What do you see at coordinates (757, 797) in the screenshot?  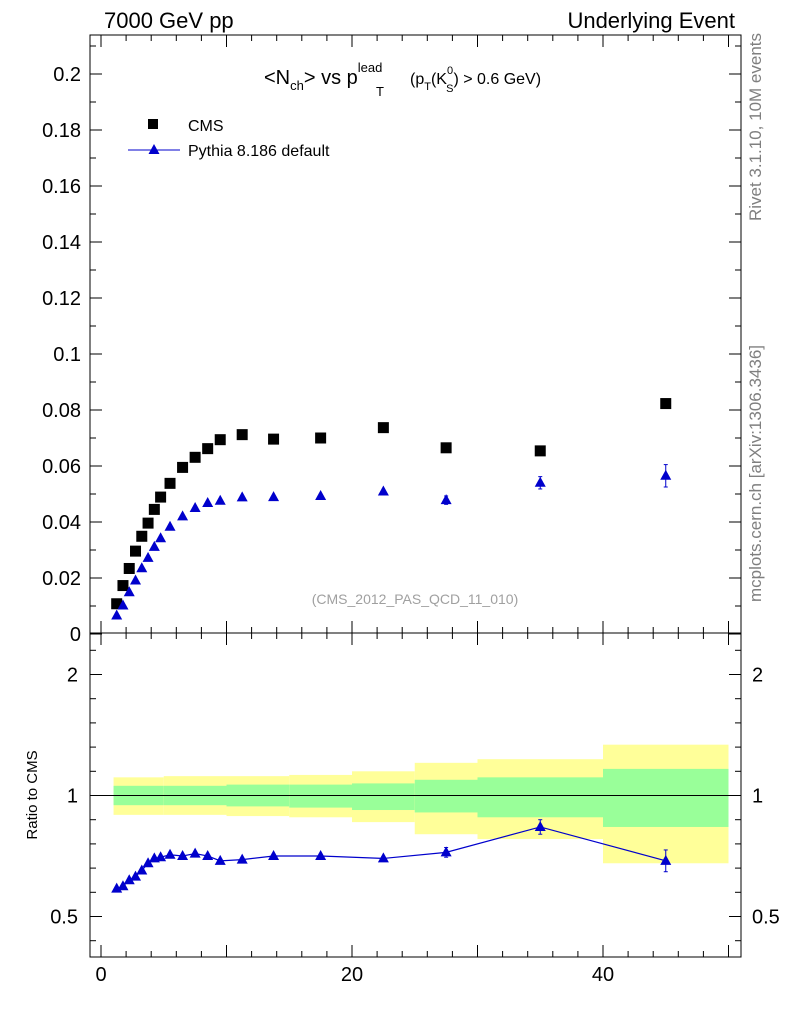 I see `ratio-y-tick-label-right: 1` at bounding box center [757, 797].